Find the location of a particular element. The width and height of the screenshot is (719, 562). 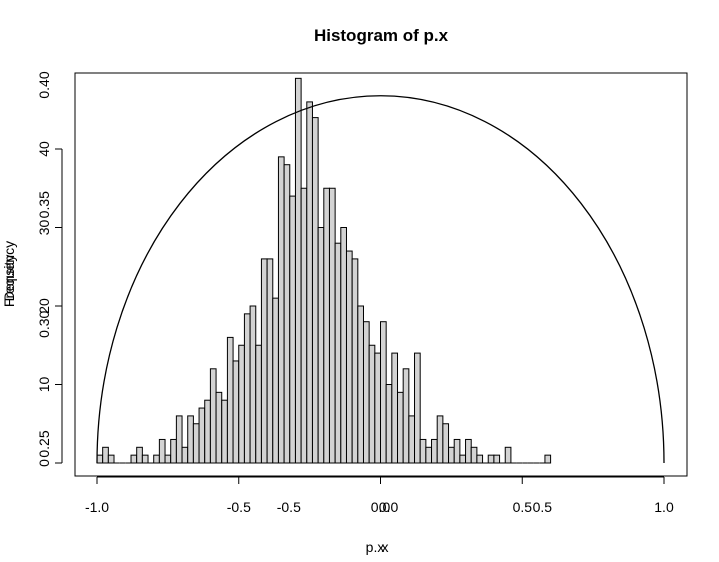

y-tick-label-overlay: 0.30 is located at coordinates (44, 323).